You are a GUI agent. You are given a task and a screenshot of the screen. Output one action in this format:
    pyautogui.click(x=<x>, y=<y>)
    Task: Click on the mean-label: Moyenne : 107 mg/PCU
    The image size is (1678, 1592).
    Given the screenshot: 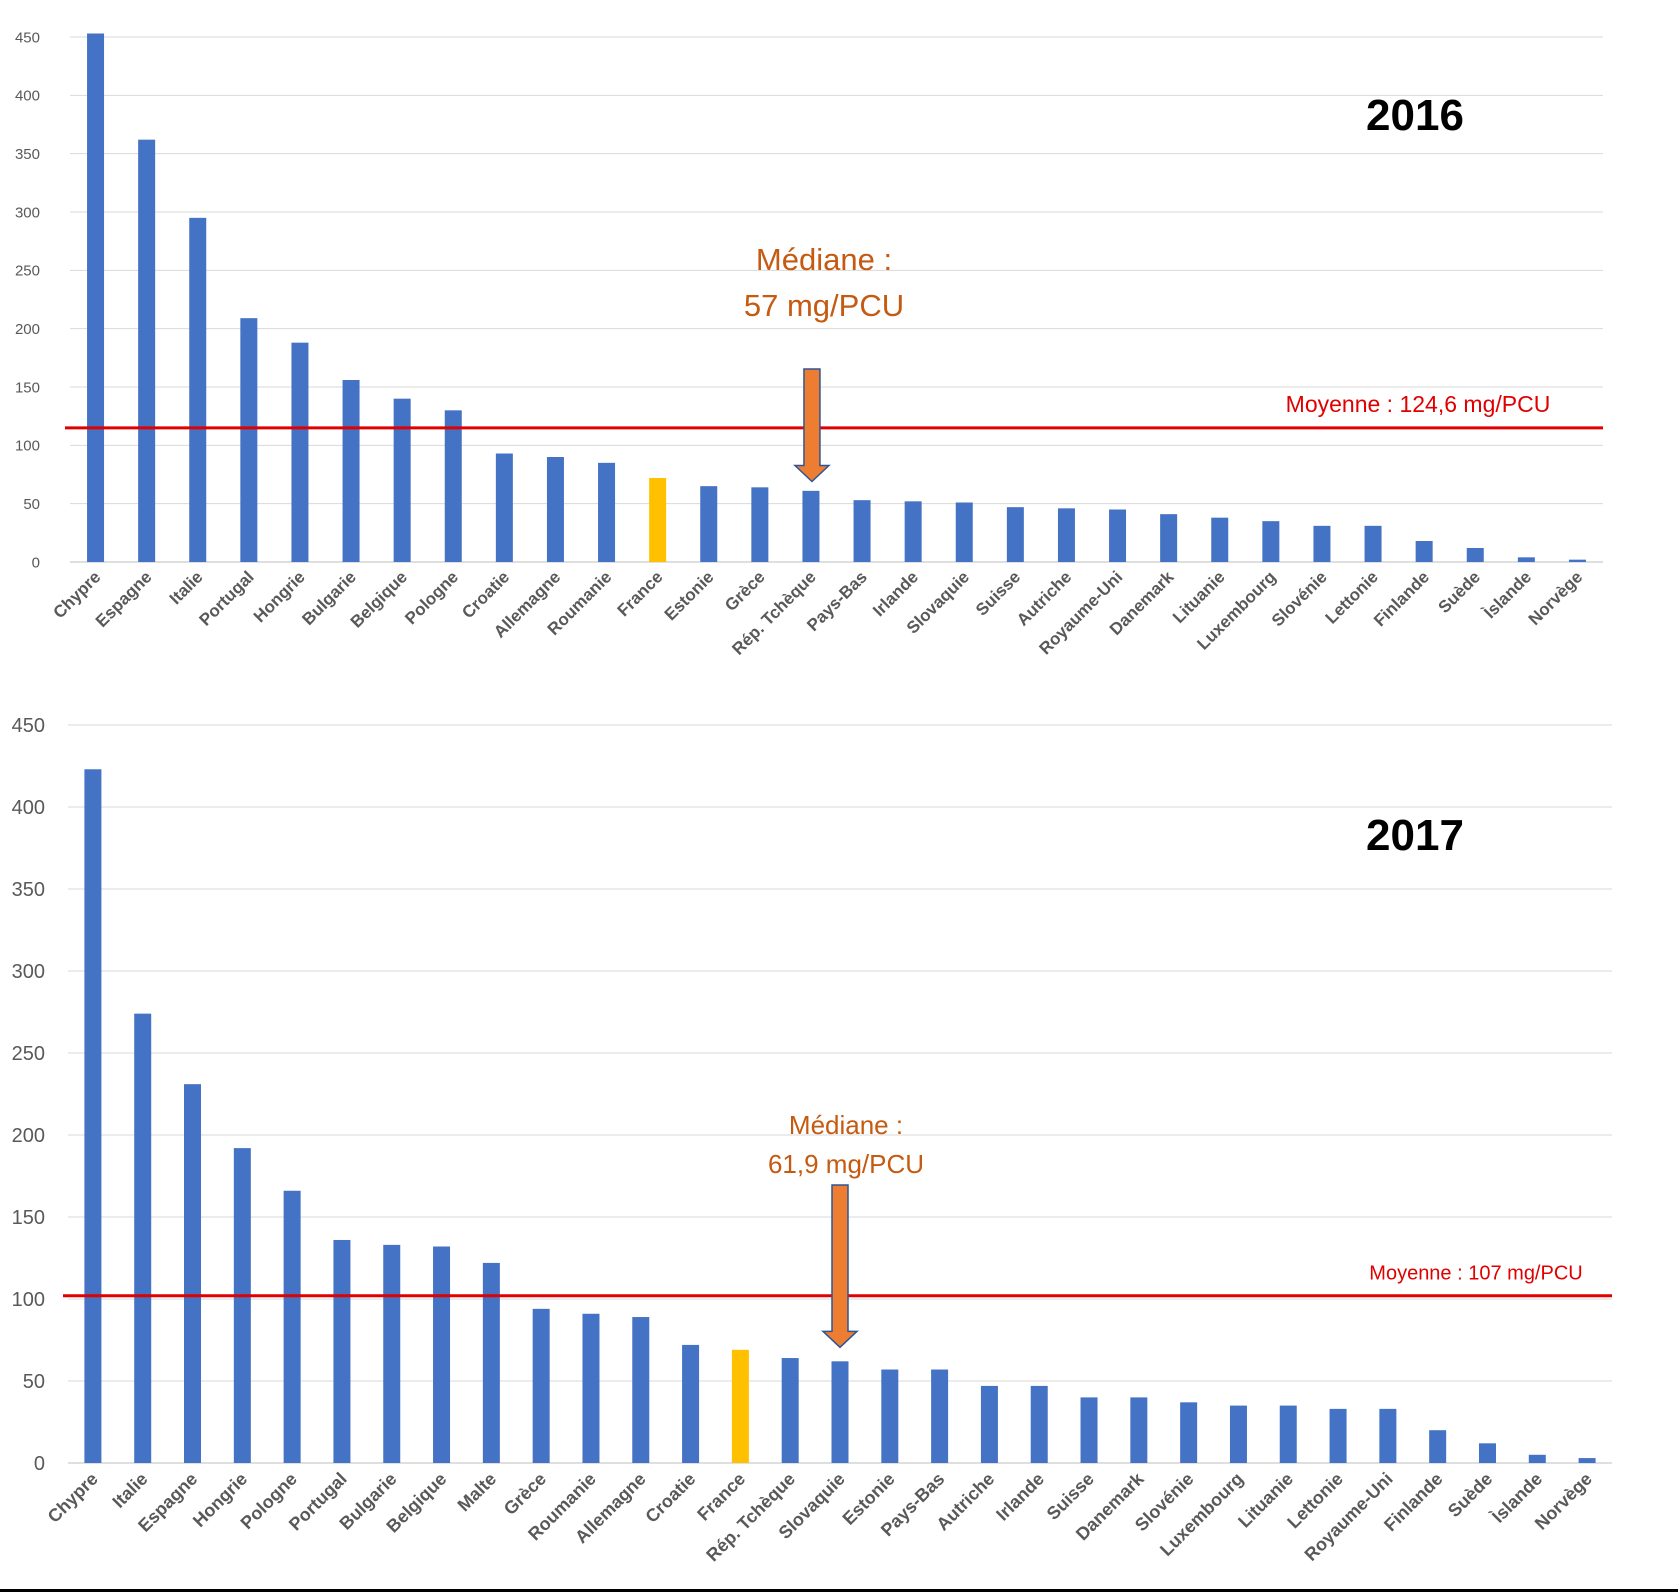 What is the action you would take?
    pyautogui.click(x=1475, y=1274)
    